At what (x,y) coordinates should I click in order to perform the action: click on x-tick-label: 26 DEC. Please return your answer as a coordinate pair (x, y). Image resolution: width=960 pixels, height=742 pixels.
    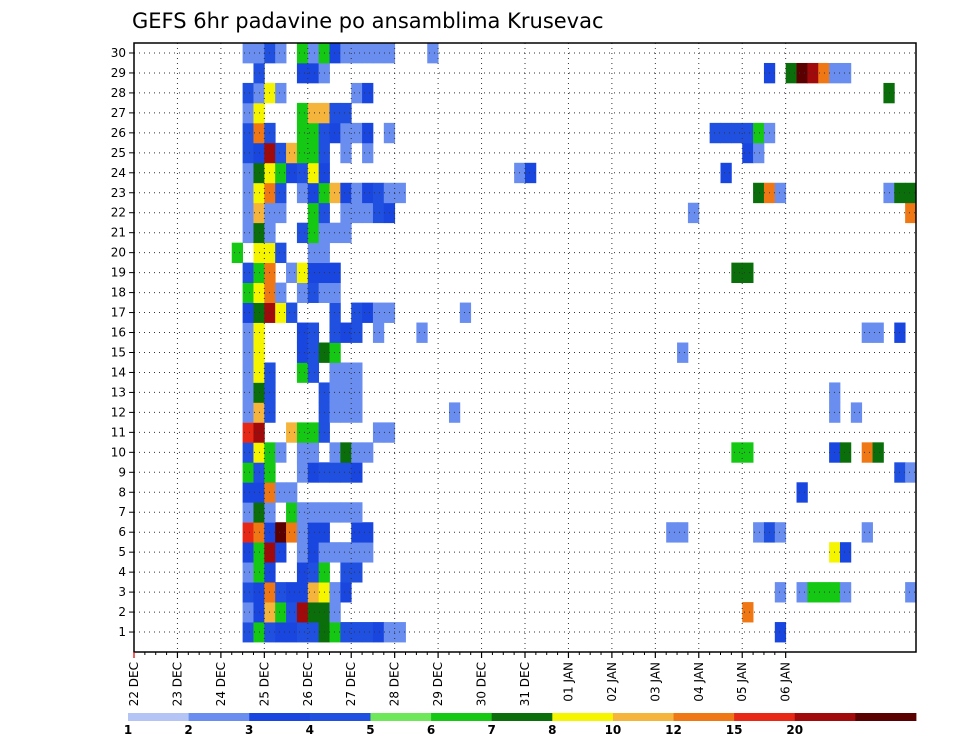
    Looking at the image, I should click on (308, 684).